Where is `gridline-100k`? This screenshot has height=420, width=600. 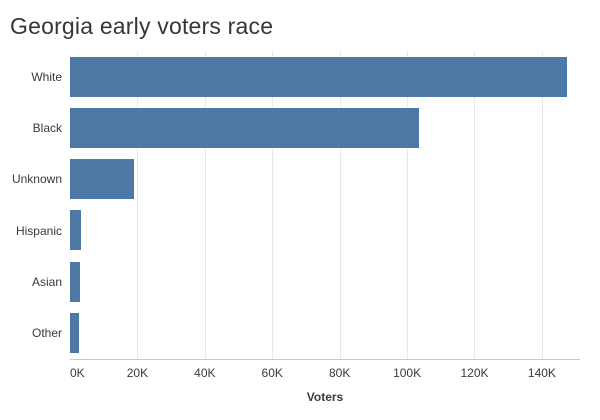 gridline-100k is located at coordinates (408, 205).